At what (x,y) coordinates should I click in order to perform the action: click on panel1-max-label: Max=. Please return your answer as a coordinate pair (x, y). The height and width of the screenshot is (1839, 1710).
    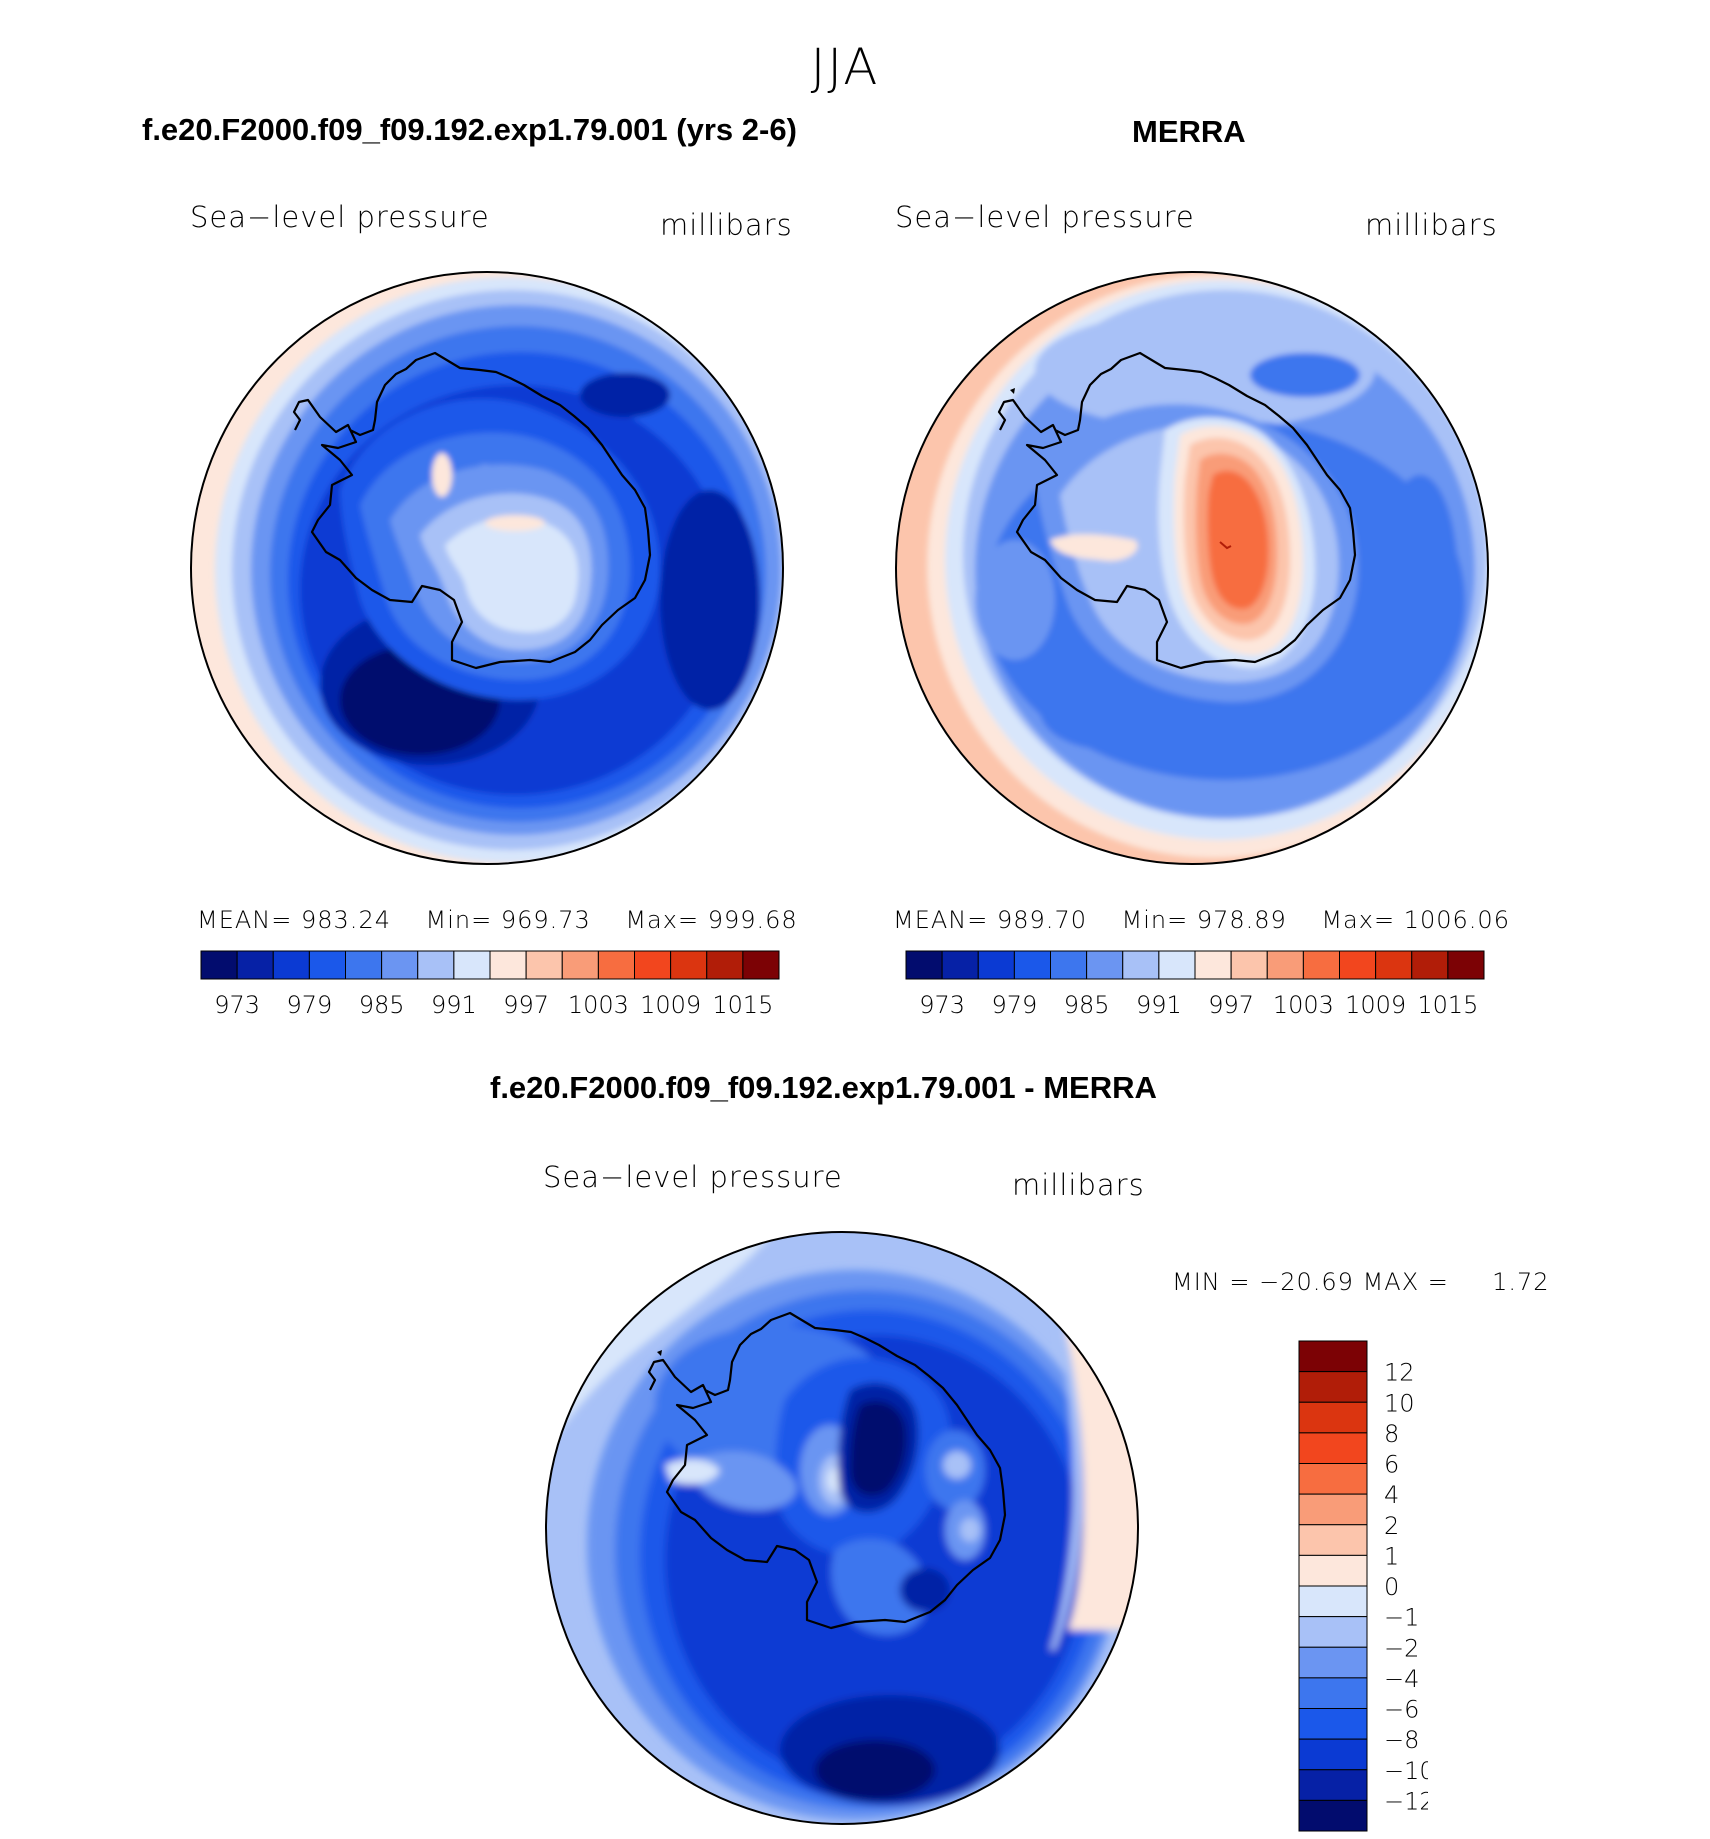
    Looking at the image, I should click on (662, 920).